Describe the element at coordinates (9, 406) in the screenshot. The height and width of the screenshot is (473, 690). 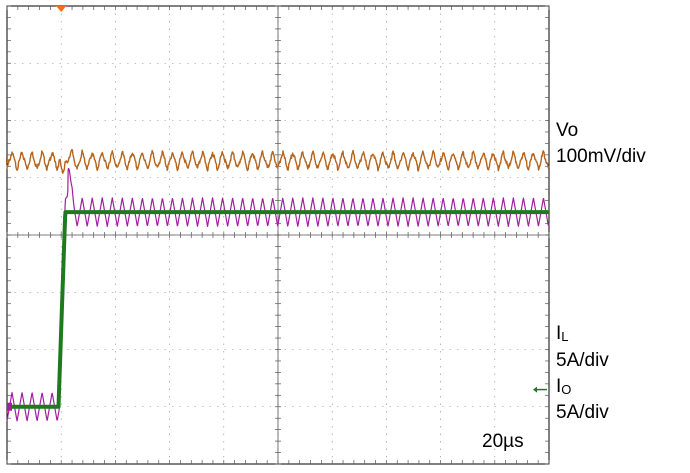
I see `il-ground-marker` at that location.